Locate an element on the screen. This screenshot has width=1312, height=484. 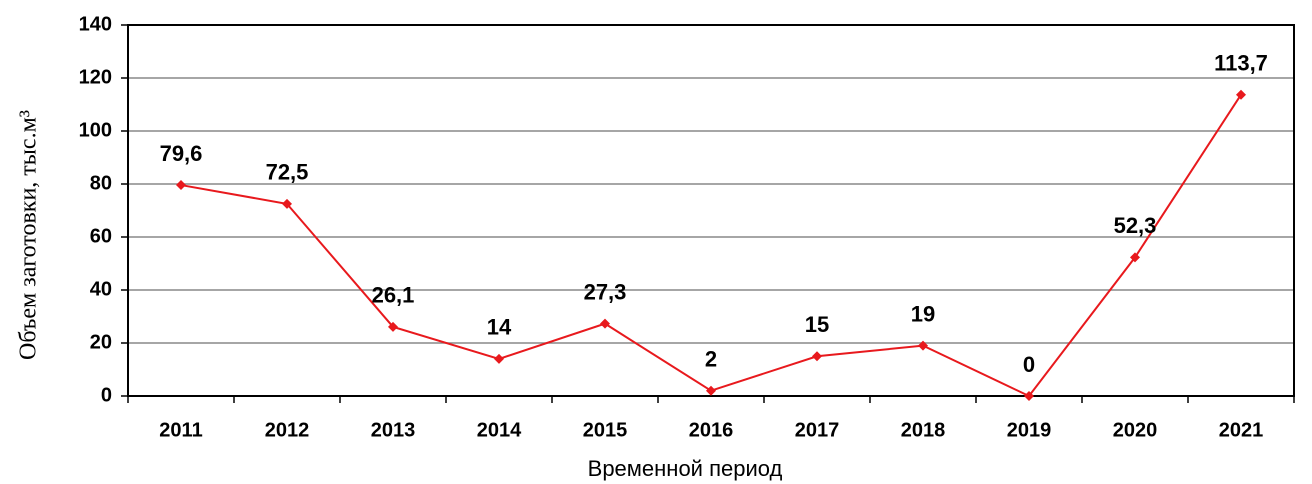
data-label: 14 is located at coordinates (499, 327).